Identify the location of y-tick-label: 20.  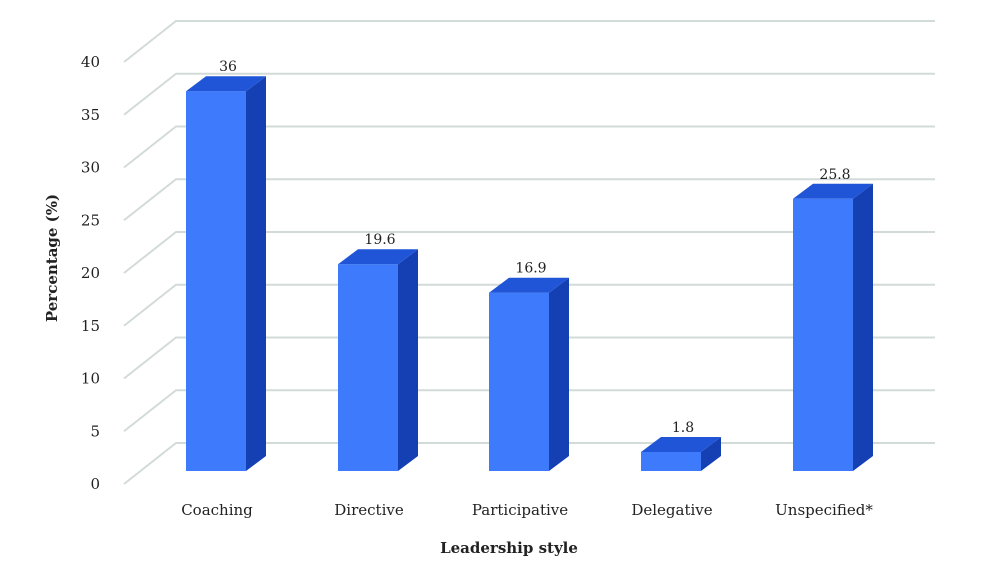
(90, 273).